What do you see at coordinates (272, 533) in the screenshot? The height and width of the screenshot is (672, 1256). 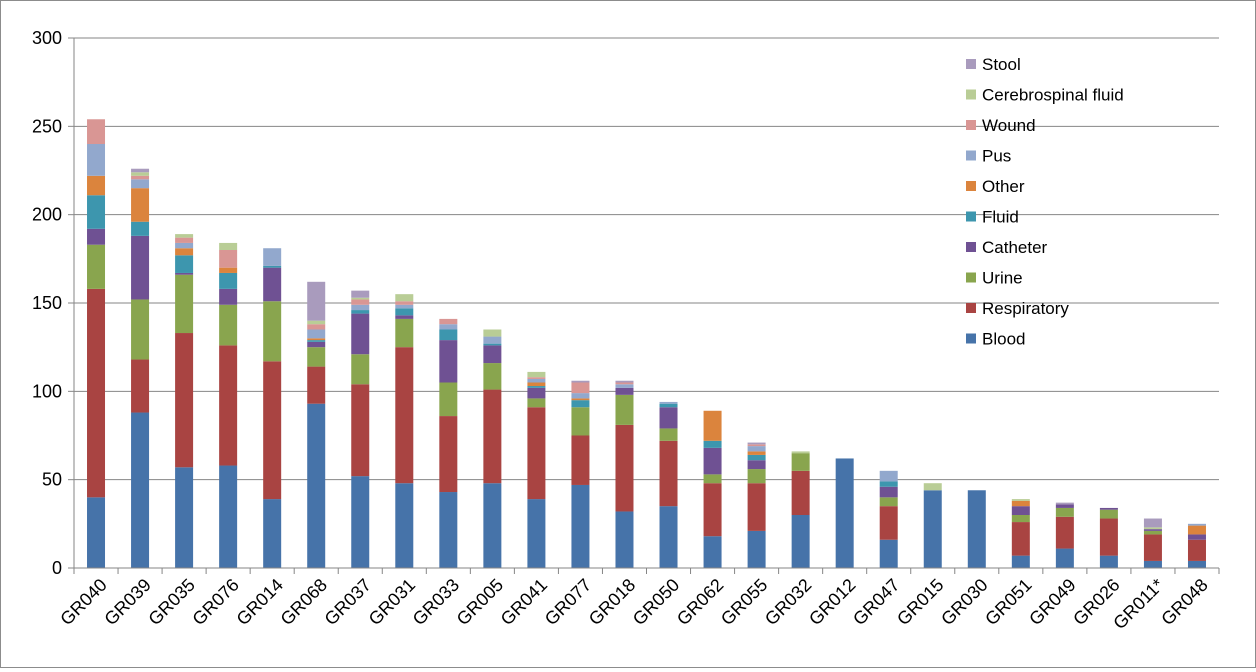 I see `bar-segment-blood-gr014` at bounding box center [272, 533].